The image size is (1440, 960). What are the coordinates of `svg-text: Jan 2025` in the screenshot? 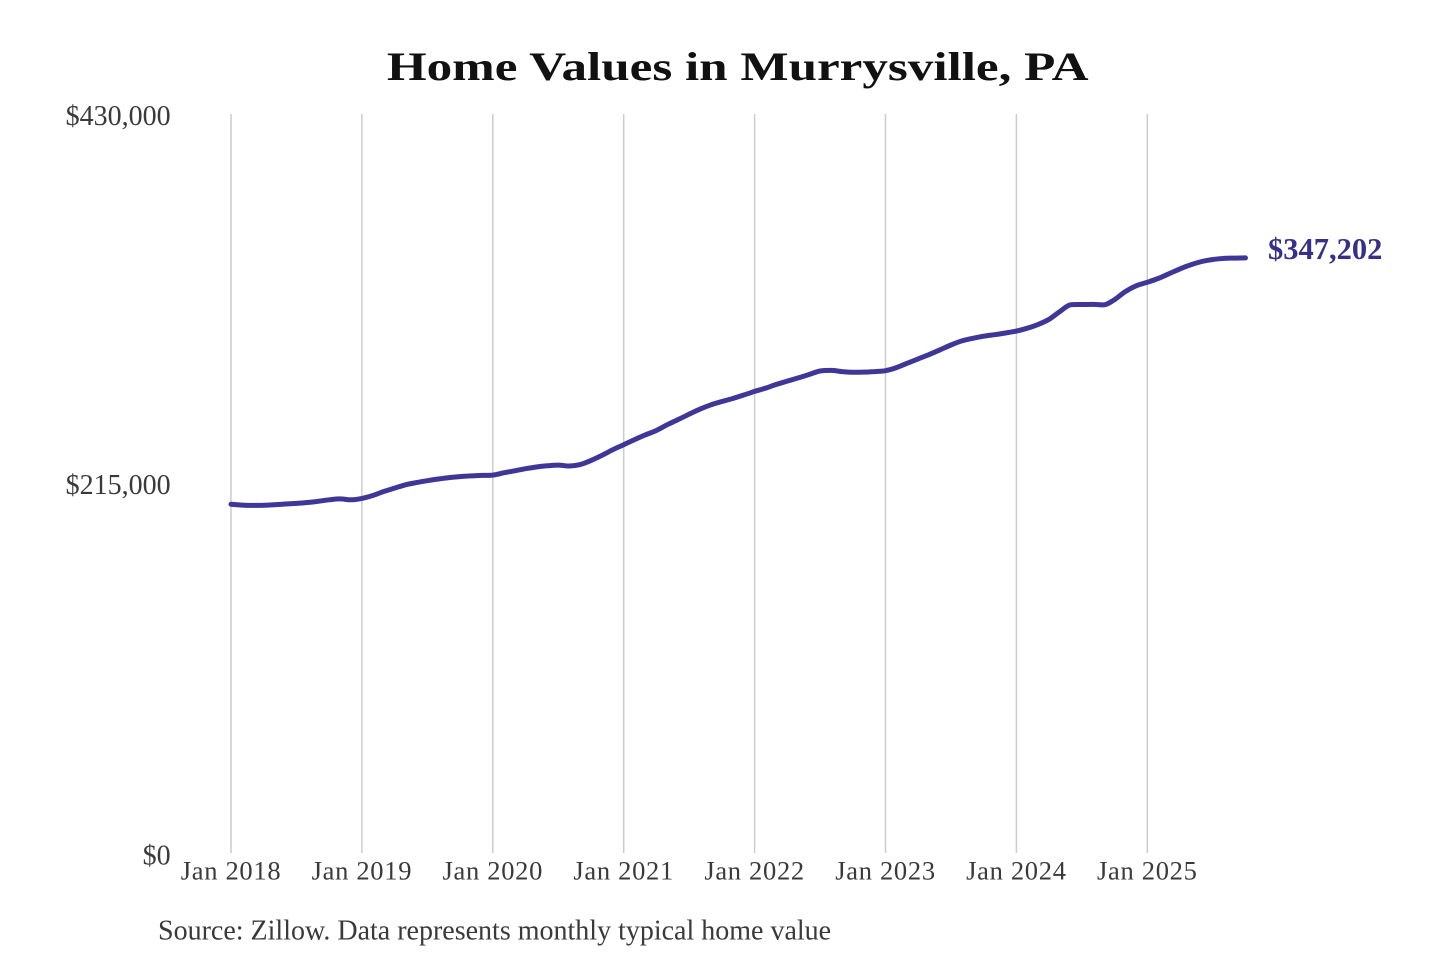 It's located at (1147, 871).